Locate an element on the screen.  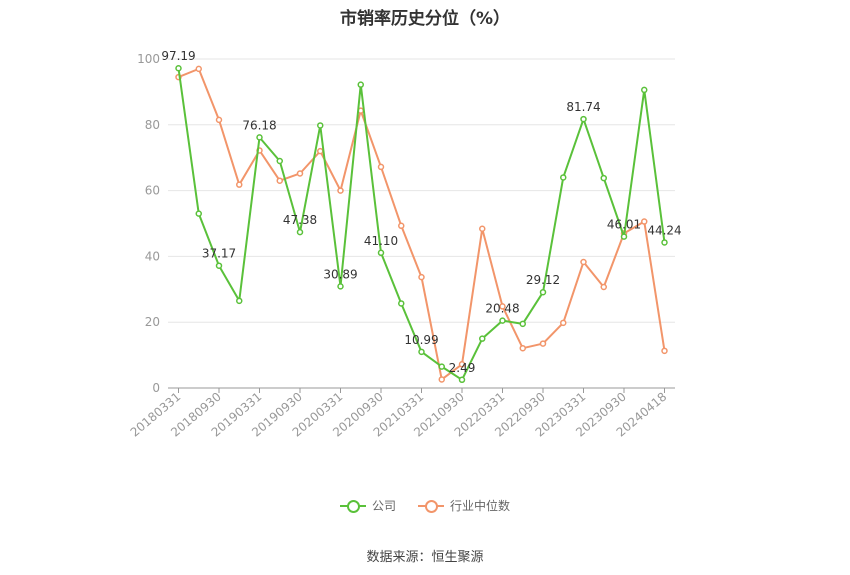
y-tick-label: 0 is located at coordinates (156, 388).